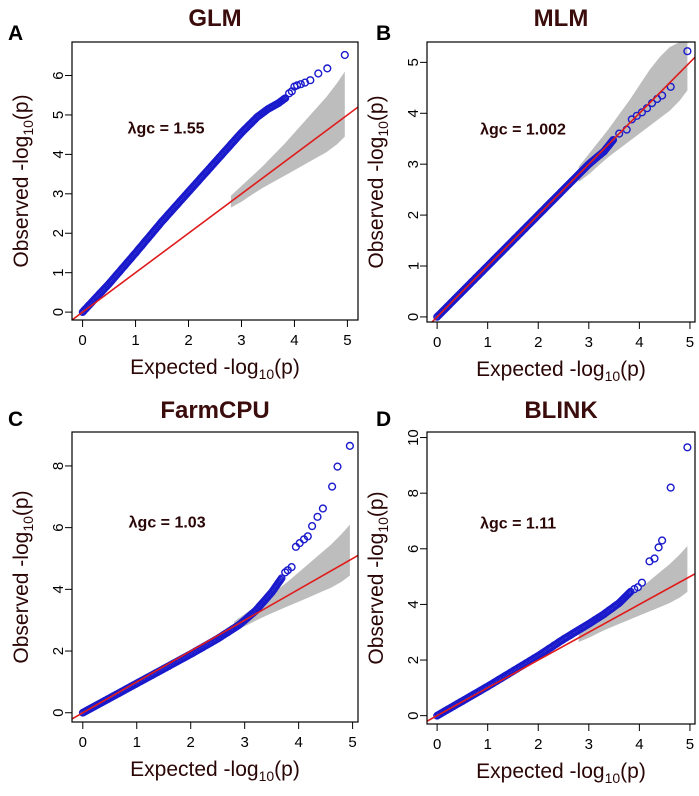 The image size is (699, 796). What do you see at coordinates (15, 419) in the screenshot?
I see `panel-c-letter: C` at bounding box center [15, 419].